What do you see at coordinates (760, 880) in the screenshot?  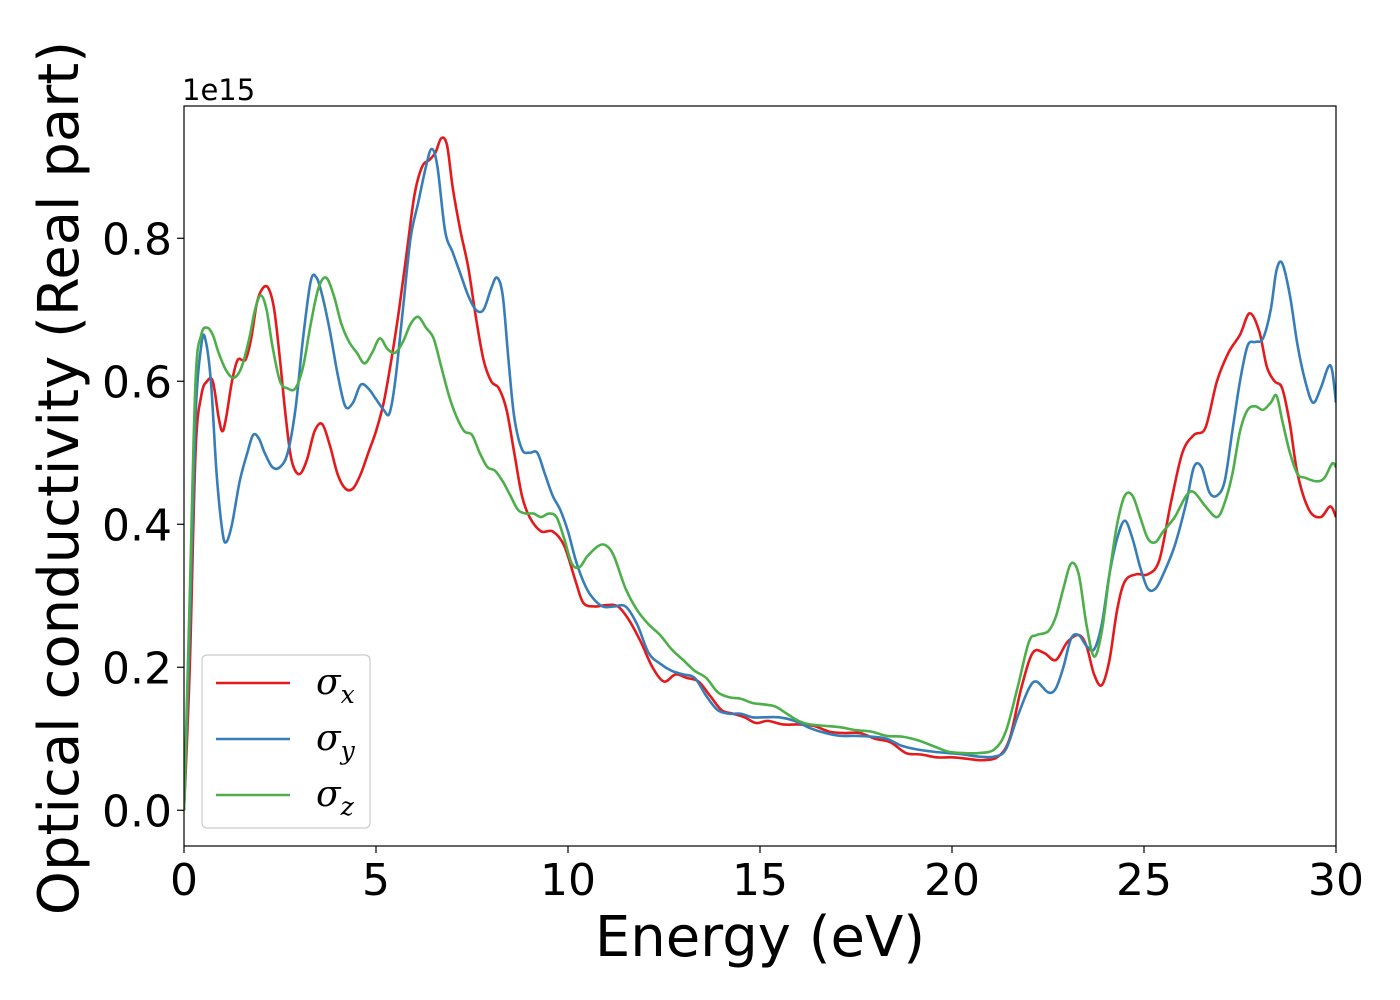 I see `x-tick-label: 15` at bounding box center [760, 880].